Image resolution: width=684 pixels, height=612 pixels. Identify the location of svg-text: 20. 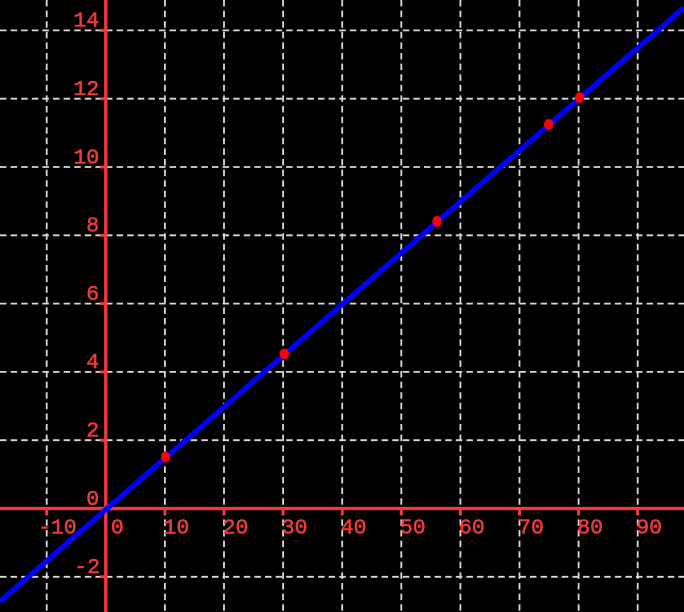
(236, 528).